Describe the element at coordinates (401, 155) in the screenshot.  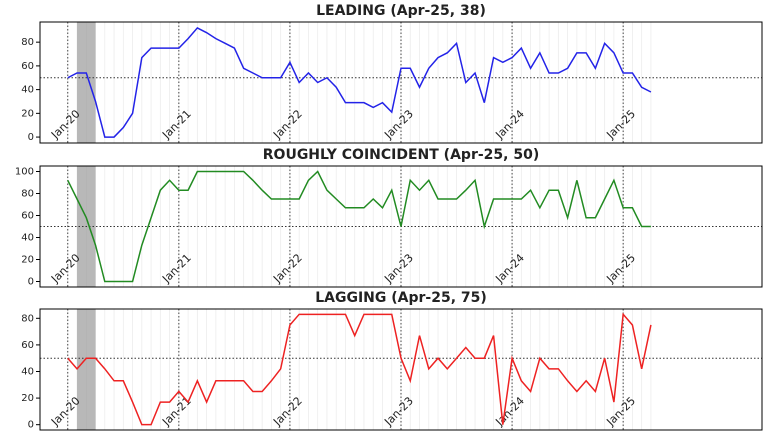
I see `chart-title: ROUGHLY COINCIDENT (Apr-25, 50)` at that location.